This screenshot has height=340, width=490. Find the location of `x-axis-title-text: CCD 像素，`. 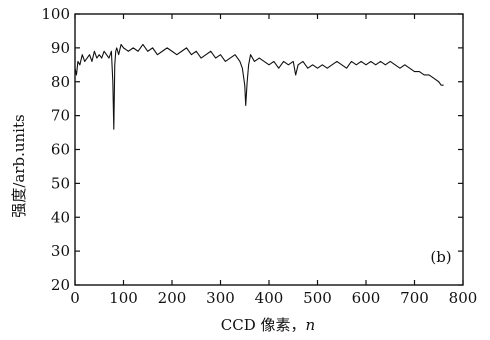

x-axis-title-text: CCD 像素， is located at coordinates (263, 325).